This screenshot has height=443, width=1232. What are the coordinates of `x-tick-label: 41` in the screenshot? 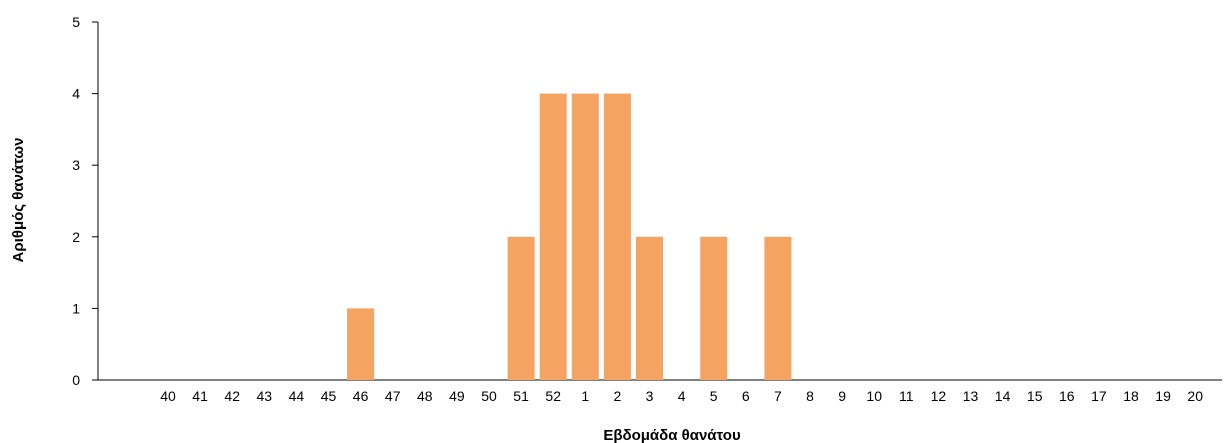 It's located at (200, 396).